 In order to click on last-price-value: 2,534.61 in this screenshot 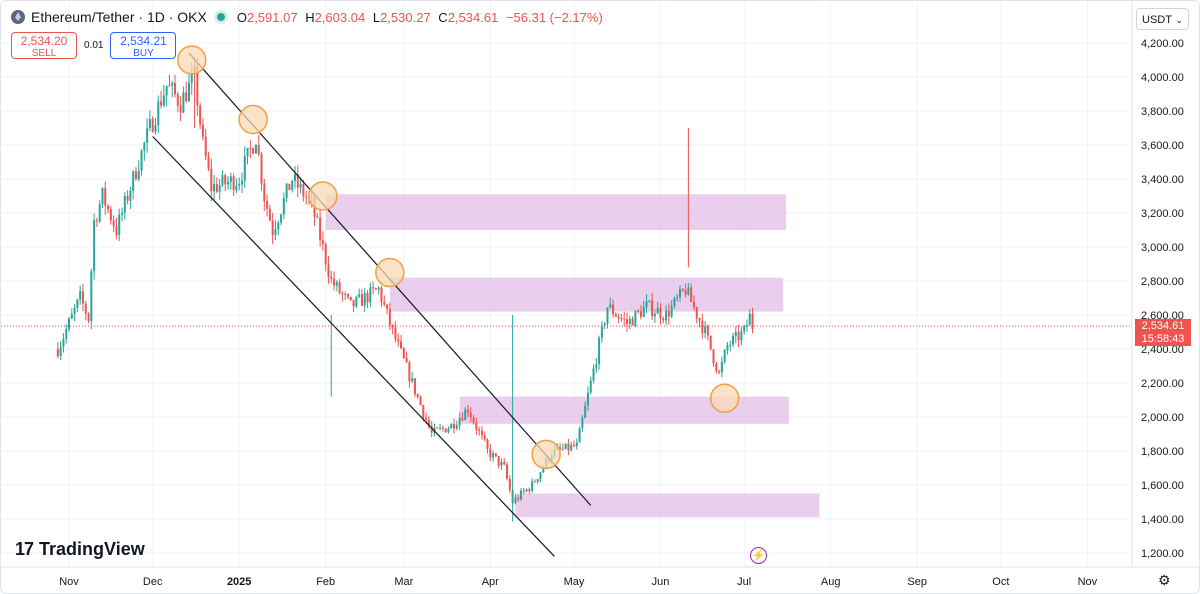, I will do `click(1163, 326)`.